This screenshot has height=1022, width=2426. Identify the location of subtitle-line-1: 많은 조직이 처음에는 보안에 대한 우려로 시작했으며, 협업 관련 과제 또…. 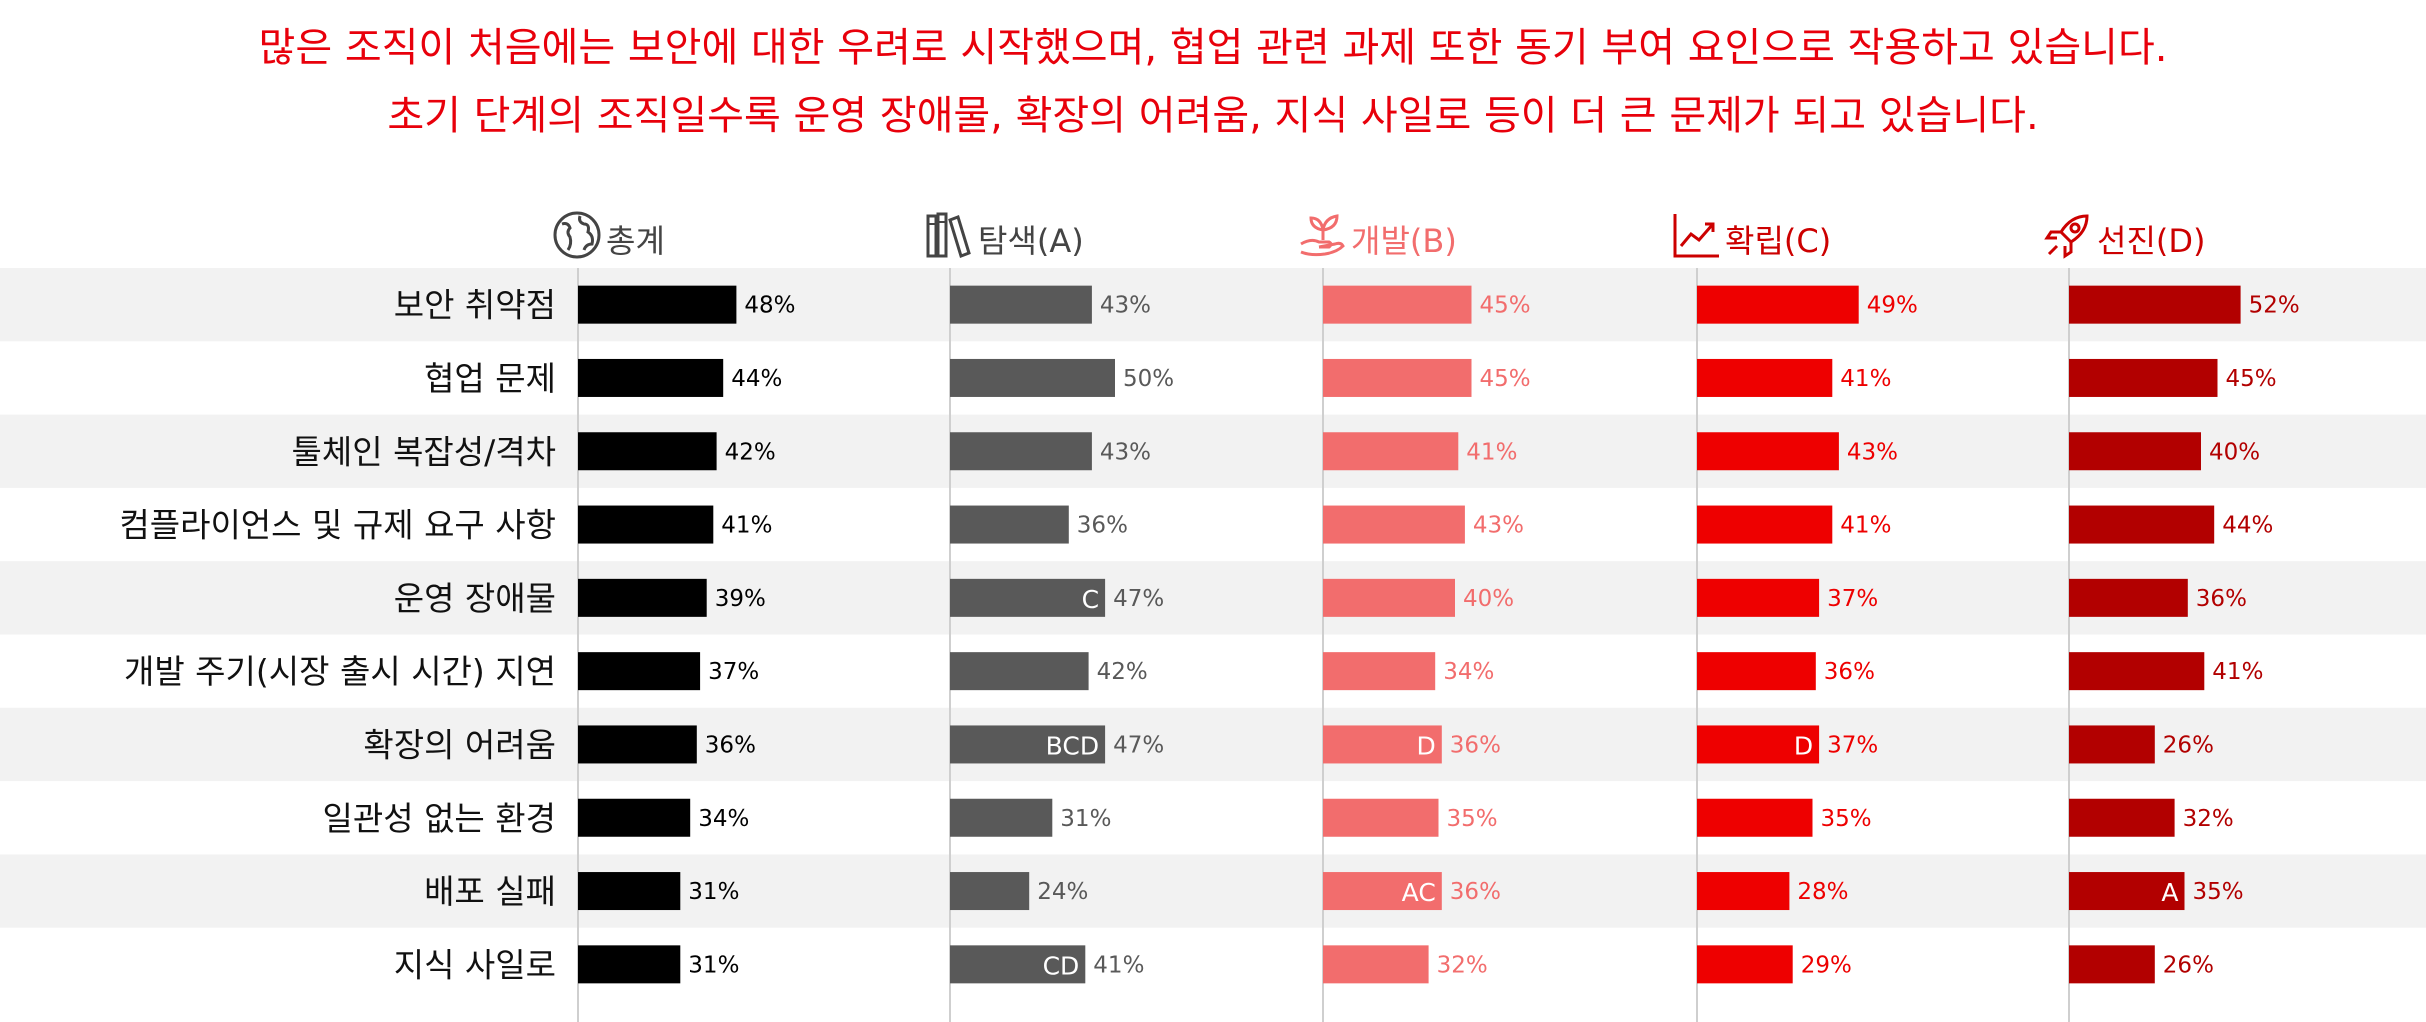
(1213, 48).